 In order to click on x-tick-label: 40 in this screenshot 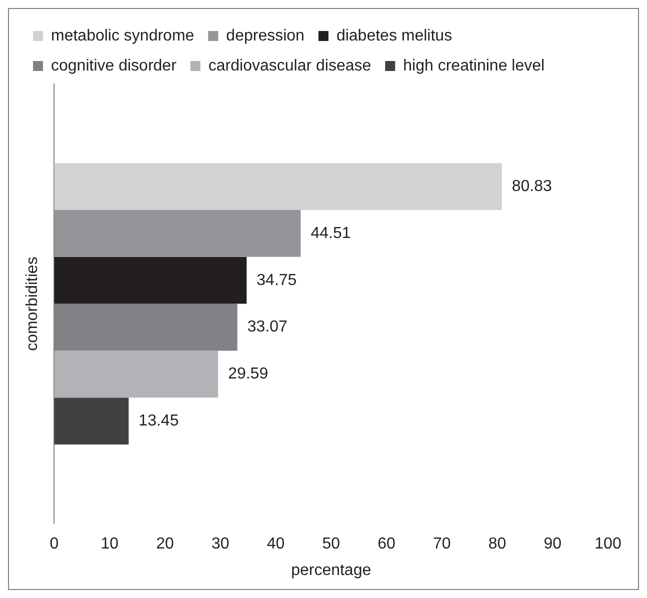, I will do `click(275, 544)`.